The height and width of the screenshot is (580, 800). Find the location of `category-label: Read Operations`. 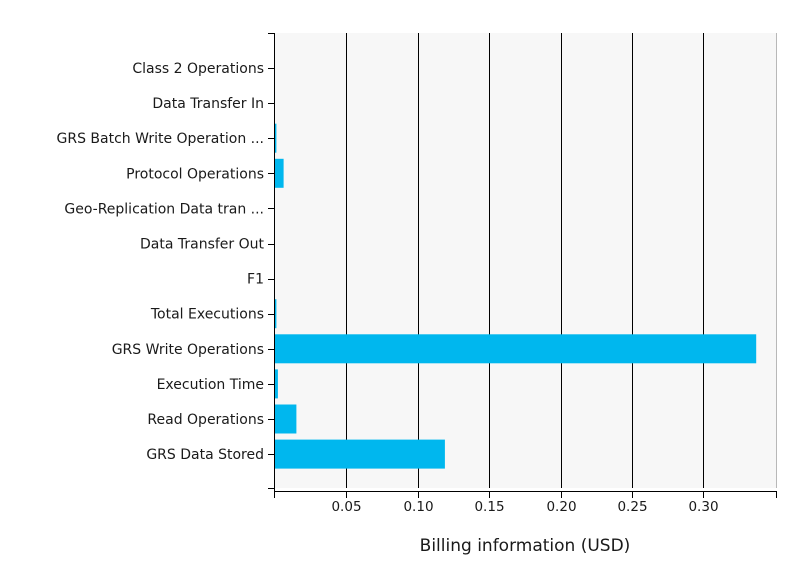

category-label: Read Operations is located at coordinates (205, 420).